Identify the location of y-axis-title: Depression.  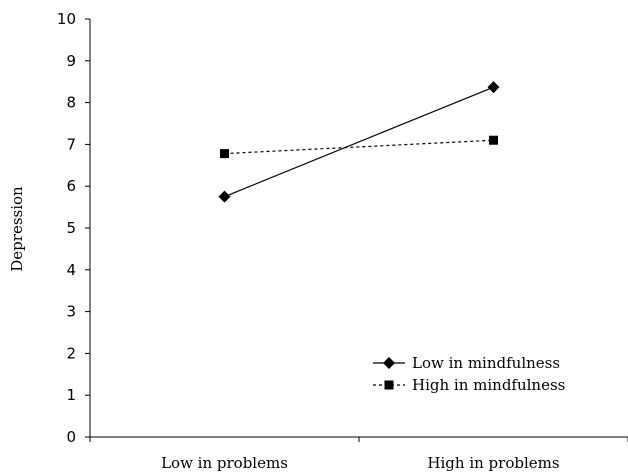
(17, 229).